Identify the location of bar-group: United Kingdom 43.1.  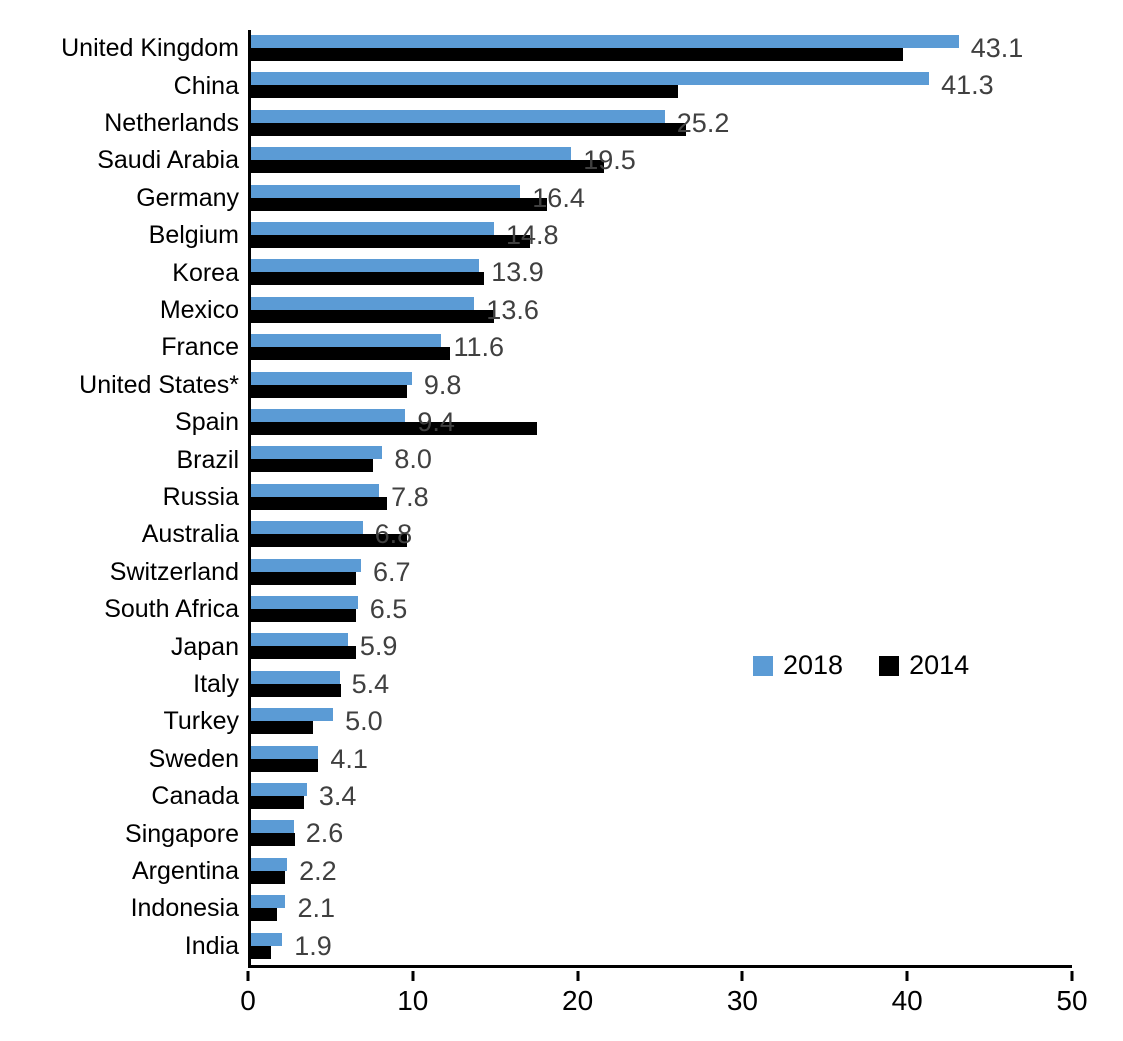
(566, 48).